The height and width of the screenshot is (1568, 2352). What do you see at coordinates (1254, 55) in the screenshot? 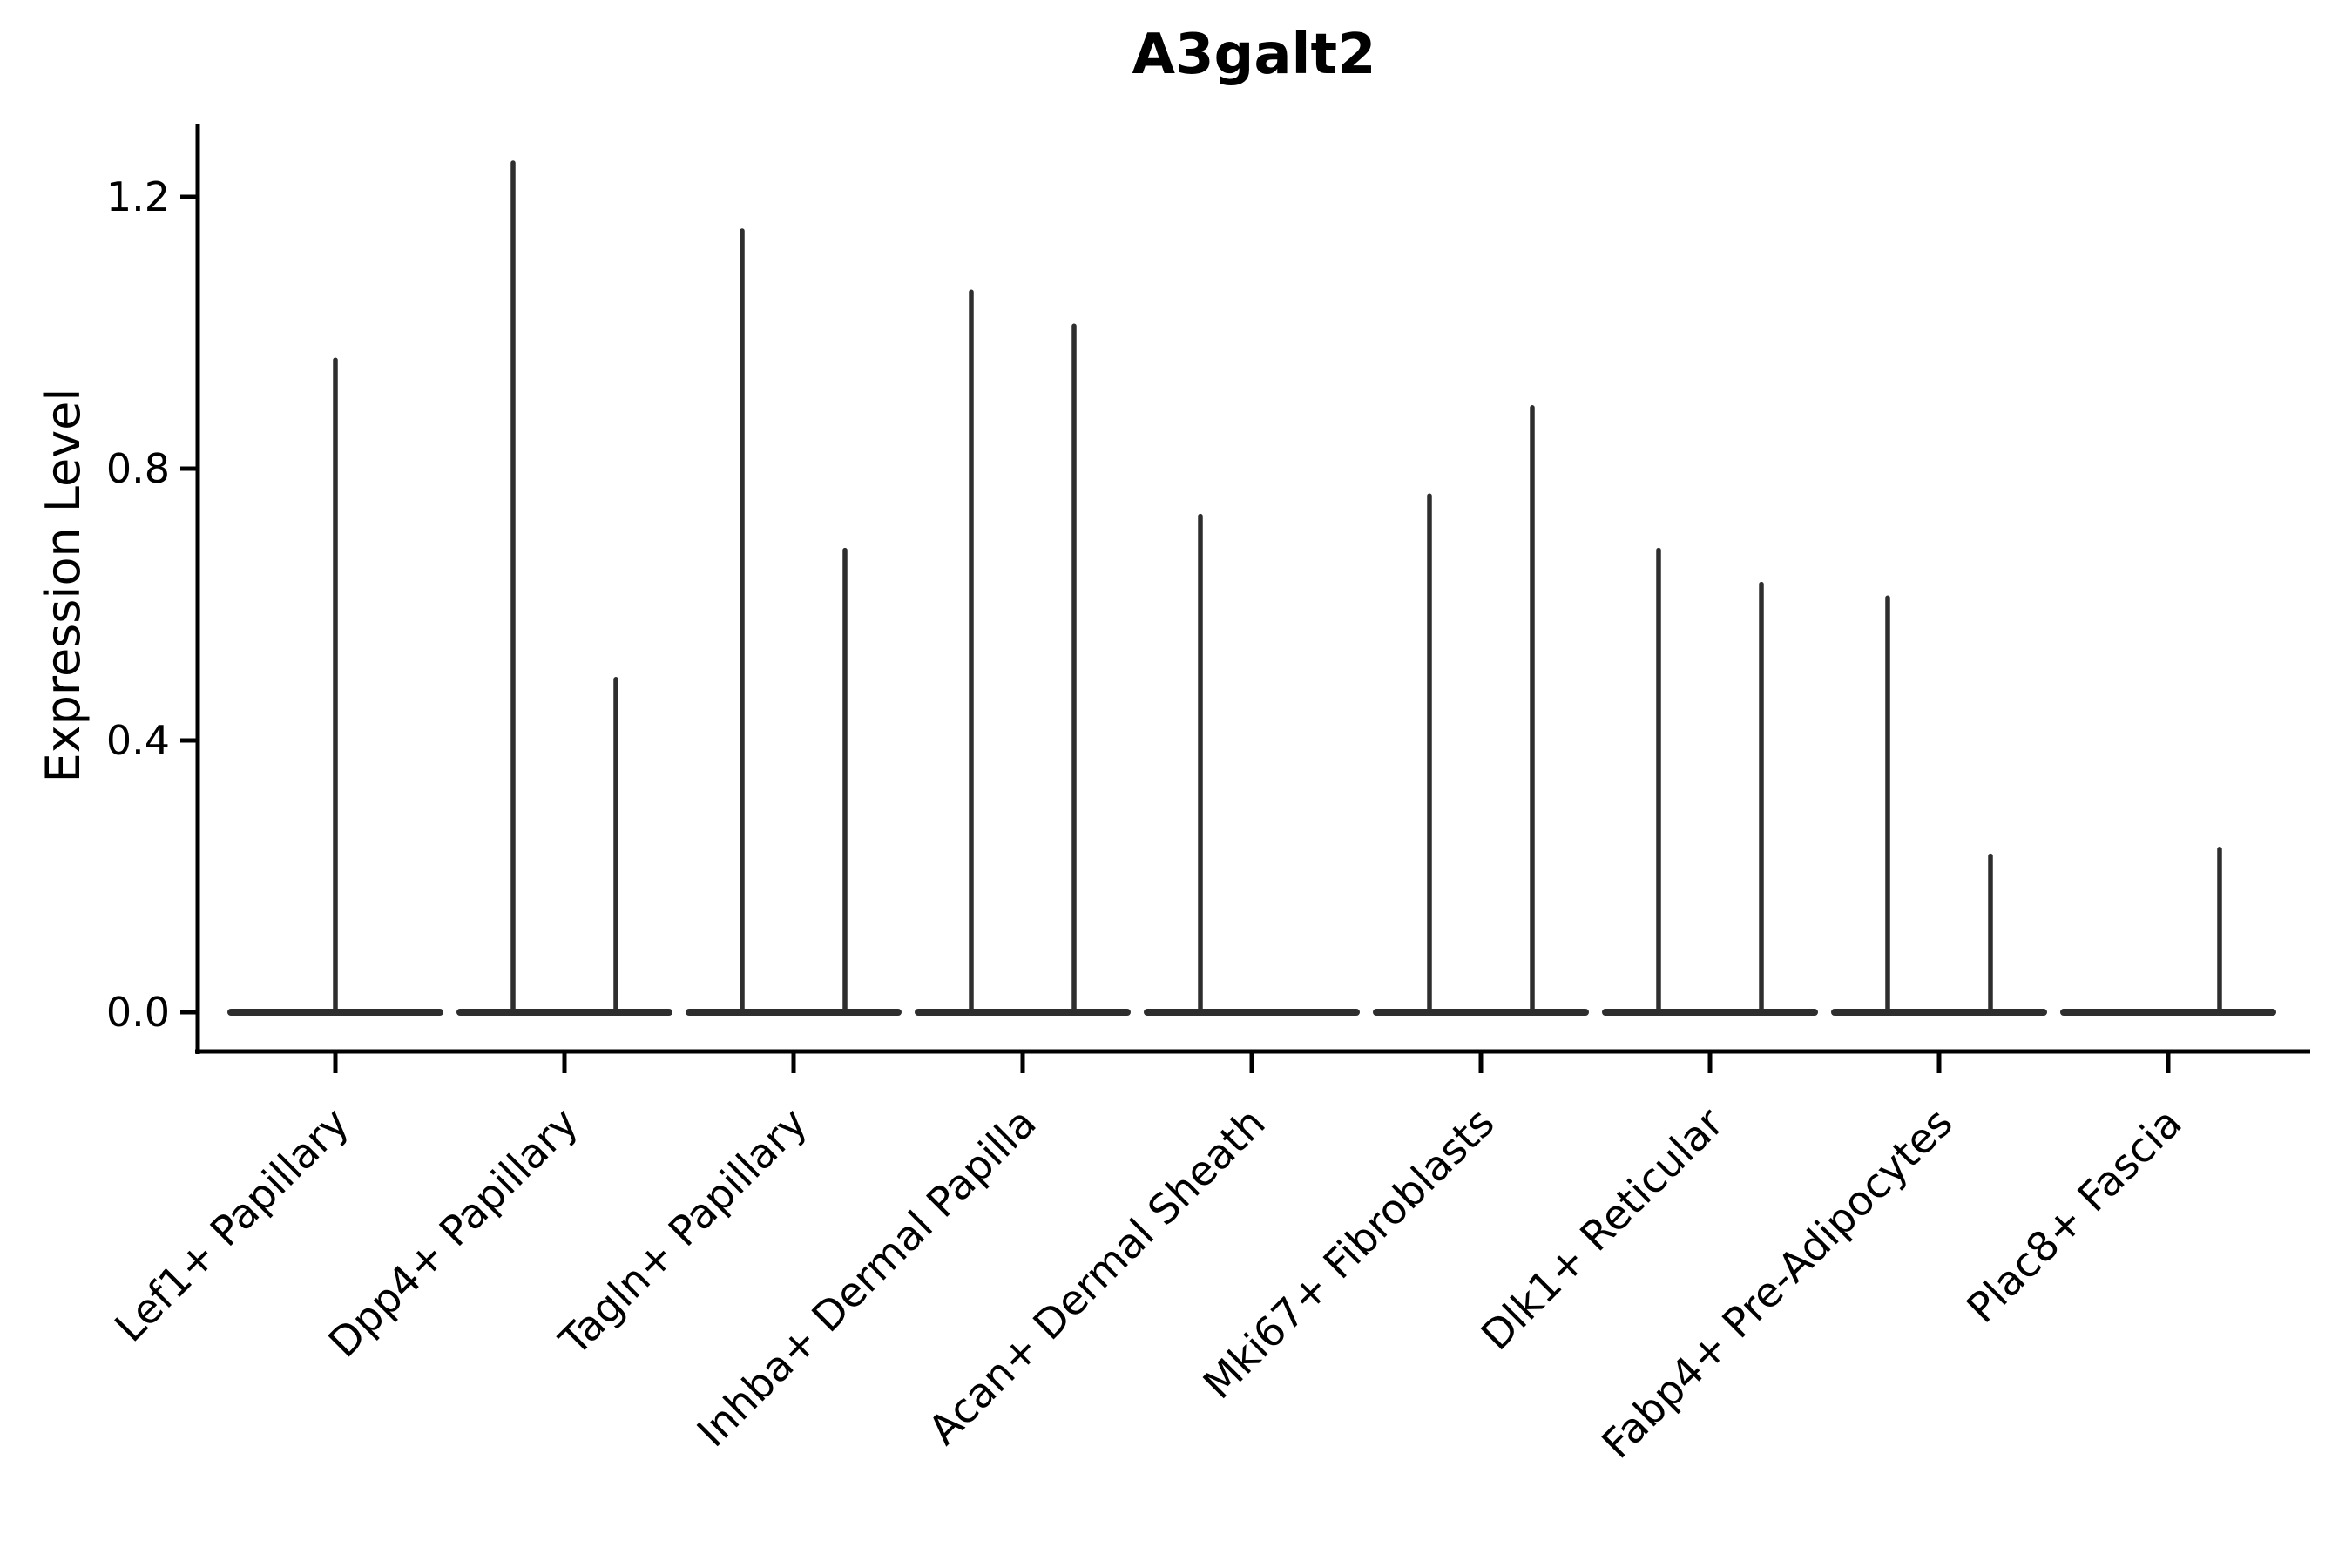
I see `chart-title: A3galt2` at bounding box center [1254, 55].